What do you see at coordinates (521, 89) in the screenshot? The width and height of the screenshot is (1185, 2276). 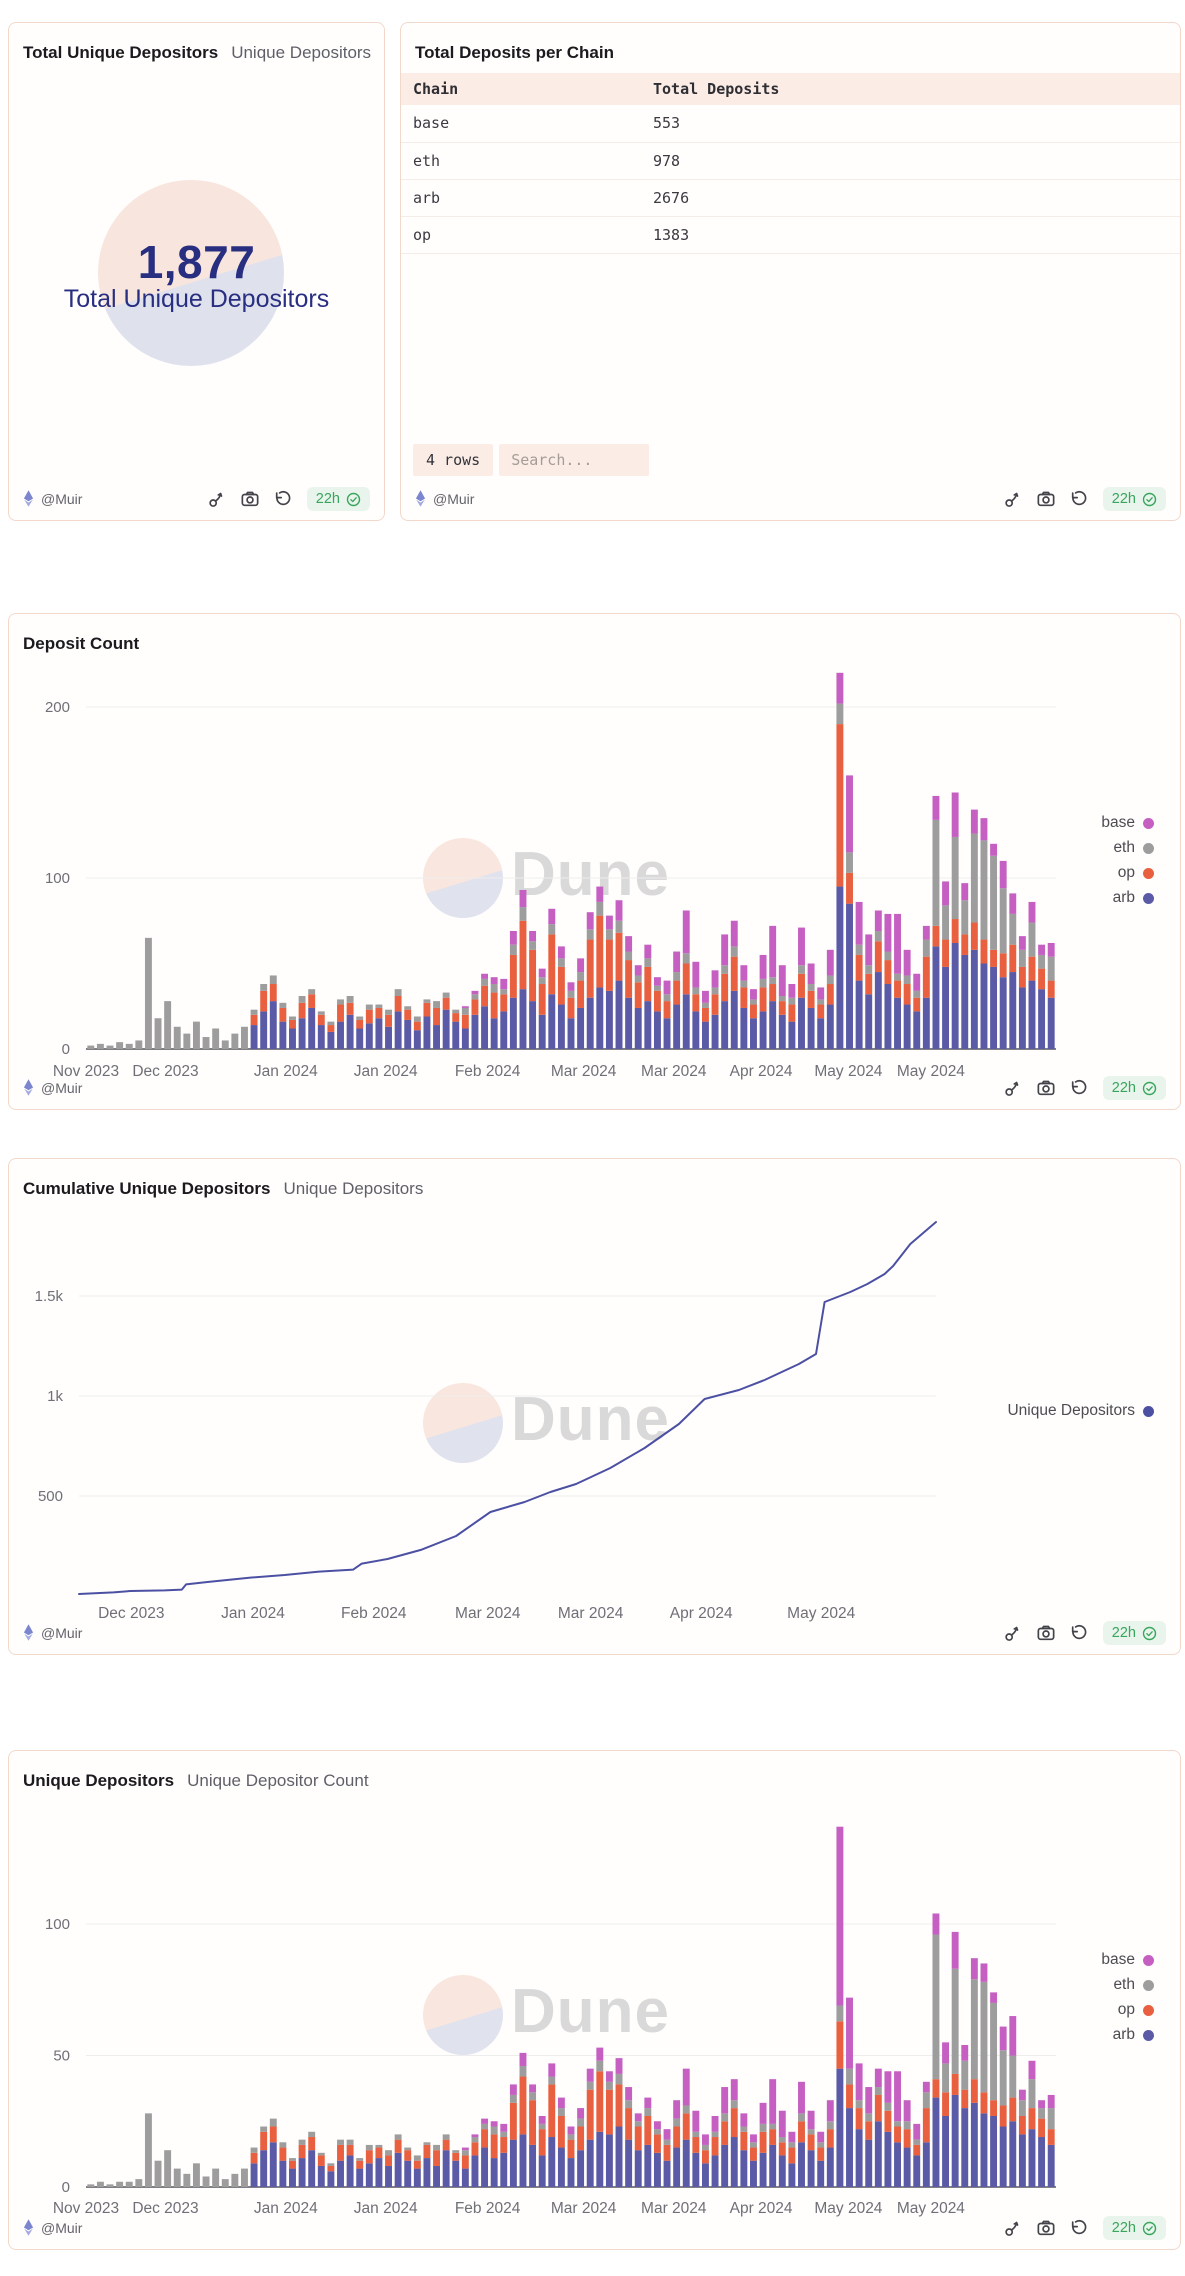 I see `column-header-chain: Chain` at bounding box center [521, 89].